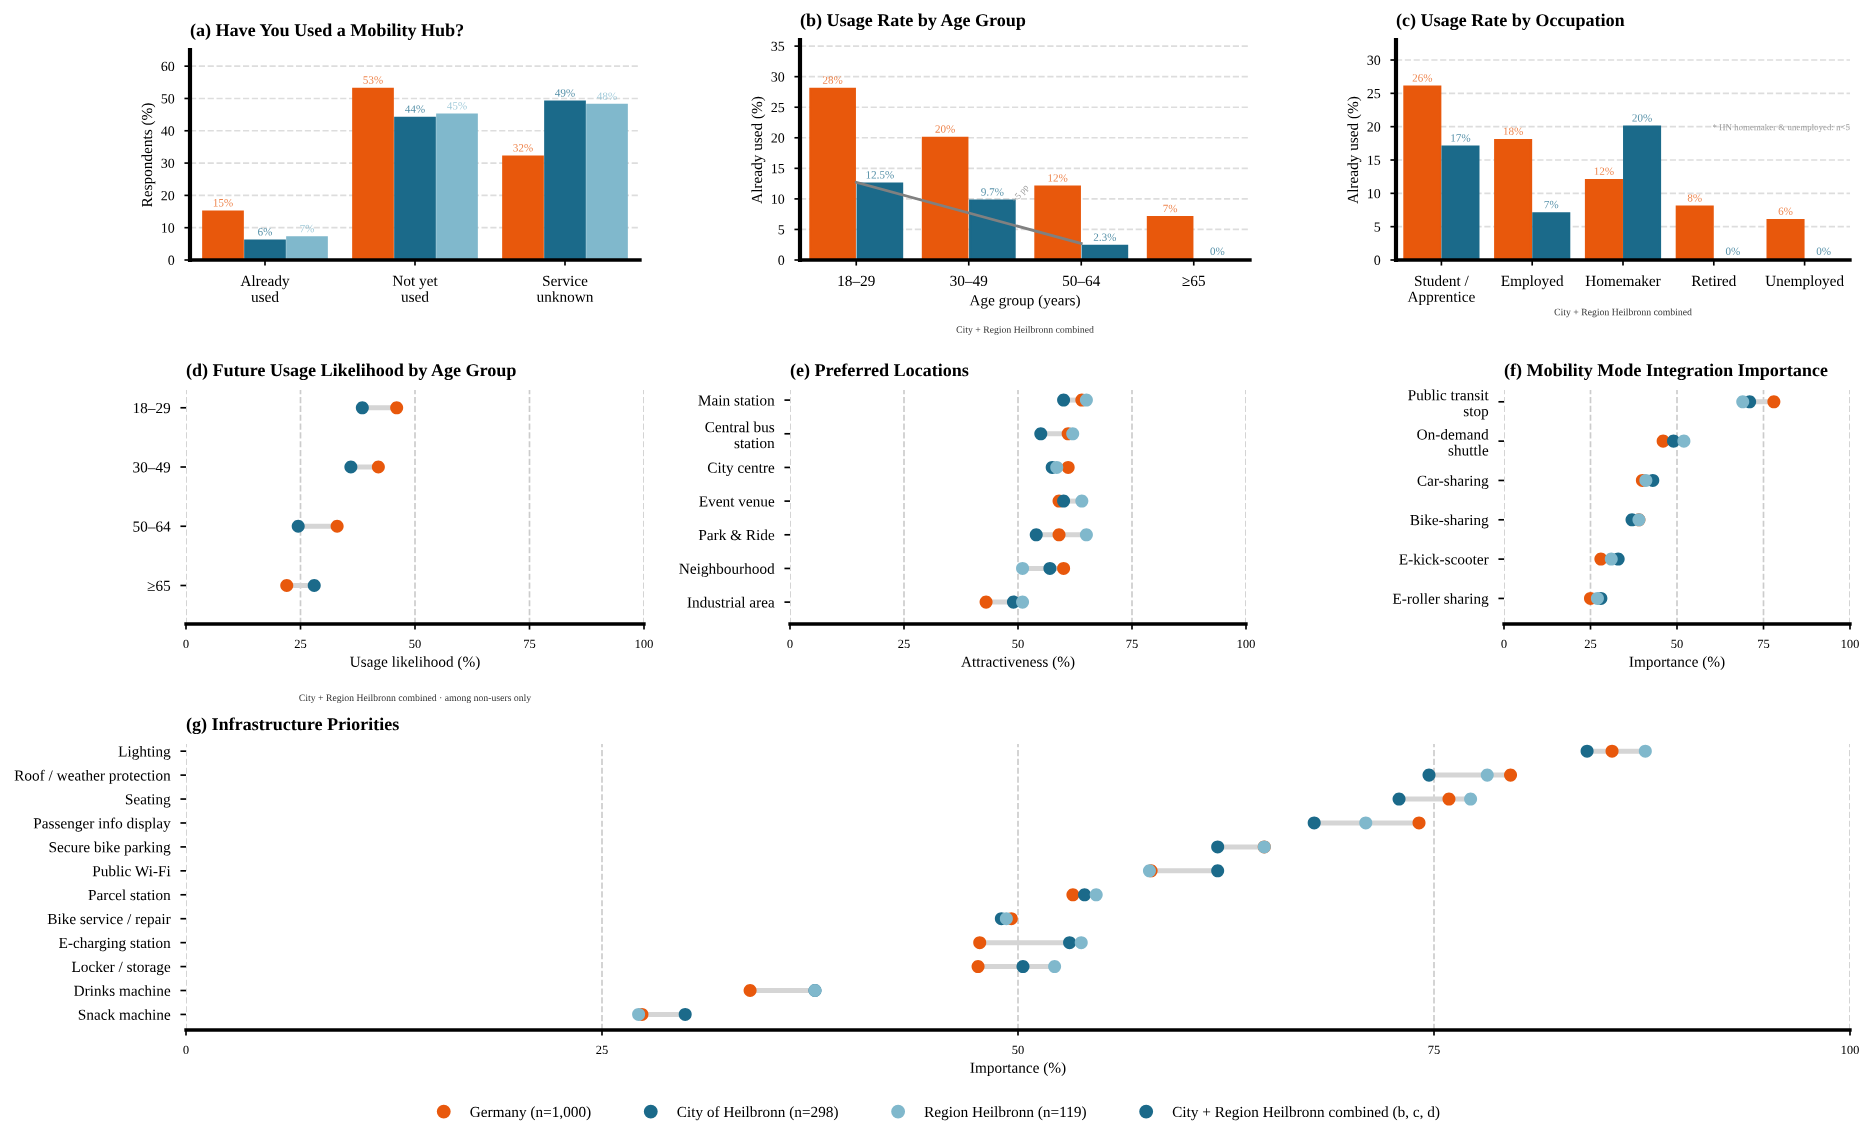  What do you see at coordinates (327, 32) in the screenshot?
I see `chart-title: (a) Have You Used a Mobility Hub?` at bounding box center [327, 32].